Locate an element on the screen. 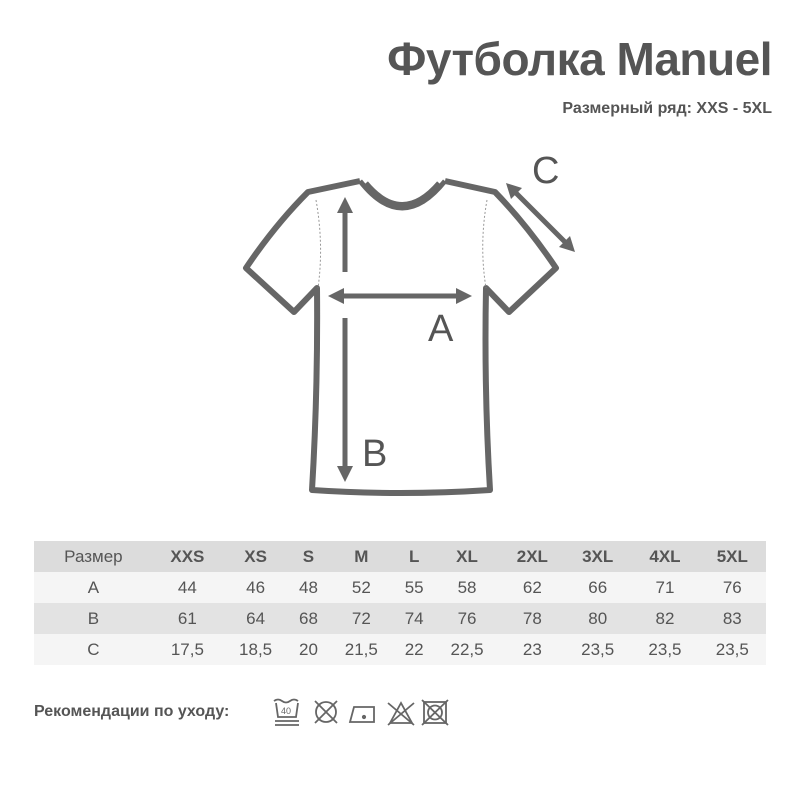  cell: 17,5 is located at coordinates (187, 649).